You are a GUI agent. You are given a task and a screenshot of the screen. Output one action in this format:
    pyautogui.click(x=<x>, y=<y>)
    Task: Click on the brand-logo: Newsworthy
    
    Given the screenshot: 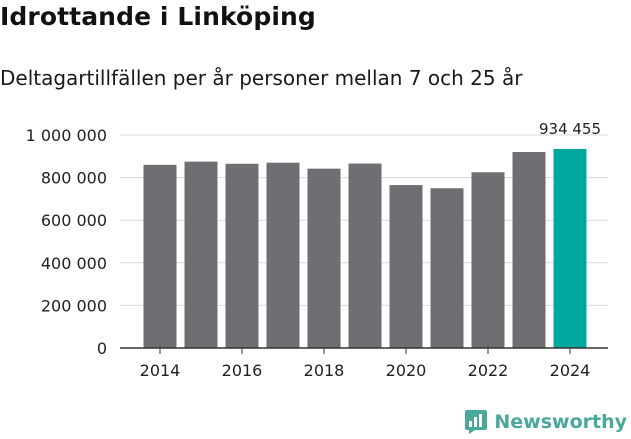 What is the action you would take?
    pyautogui.click(x=545, y=422)
    